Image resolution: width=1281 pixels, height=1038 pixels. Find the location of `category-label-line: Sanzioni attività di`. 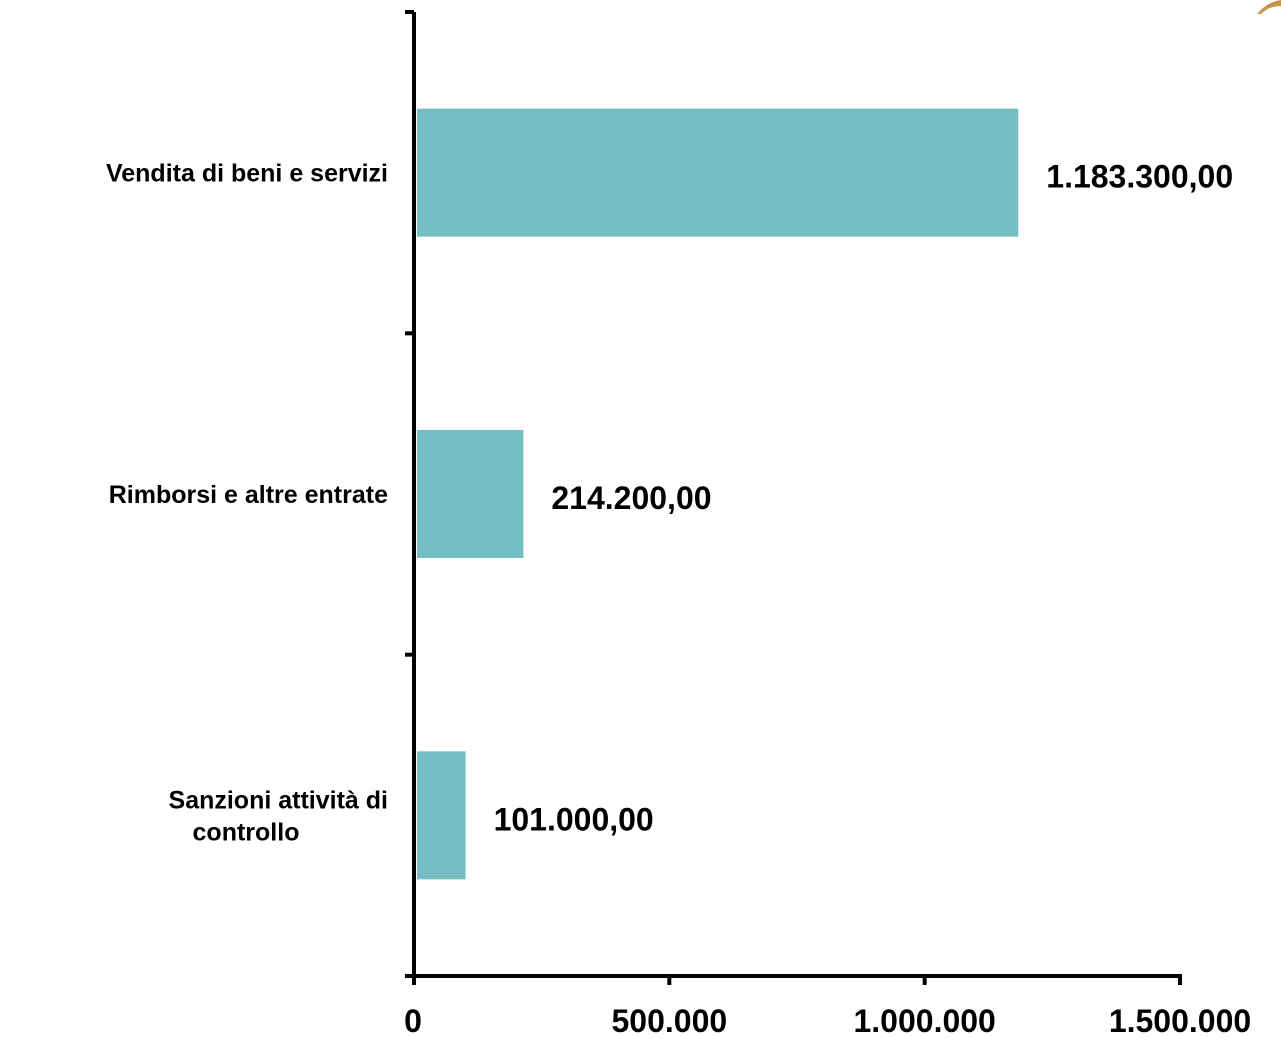

category-label-line: Sanzioni attività di is located at coordinates (278, 800).